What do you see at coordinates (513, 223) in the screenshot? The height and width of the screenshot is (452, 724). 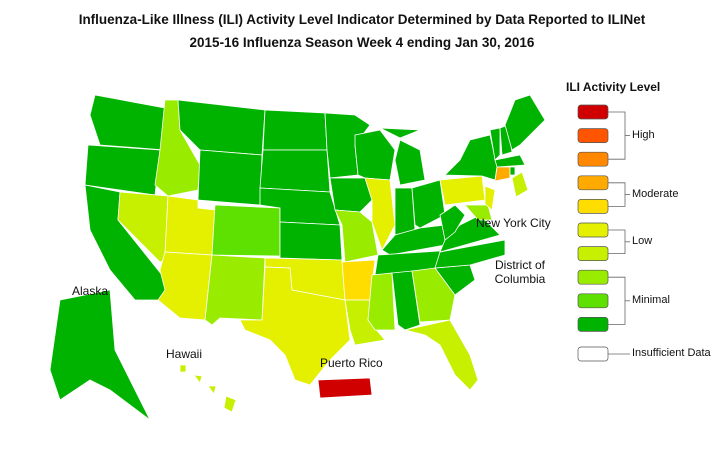 I see `map-label: New York City` at bounding box center [513, 223].